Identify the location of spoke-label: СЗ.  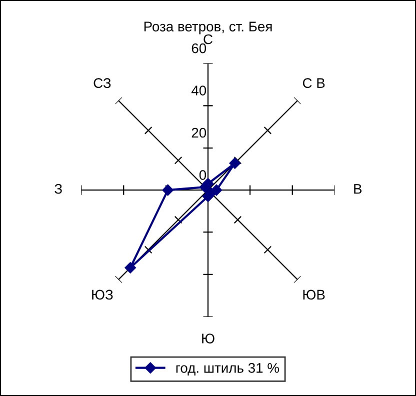
(102, 83).